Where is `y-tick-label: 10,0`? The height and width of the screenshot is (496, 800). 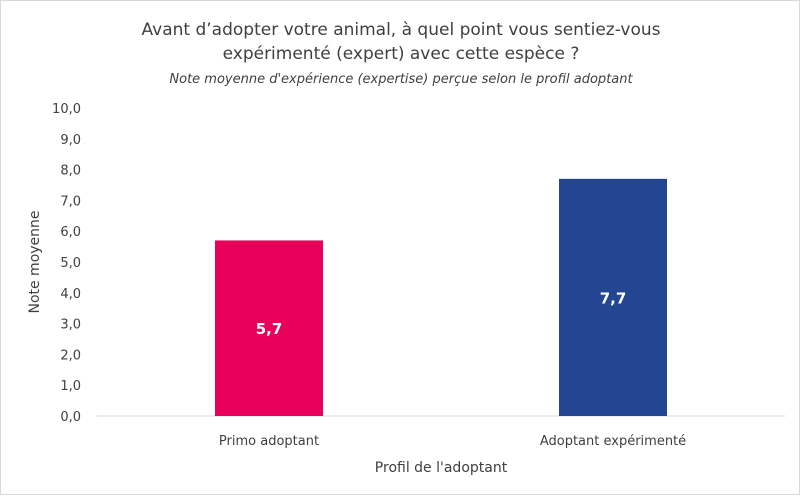
y-tick-label: 10,0 is located at coordinates (66, 109).